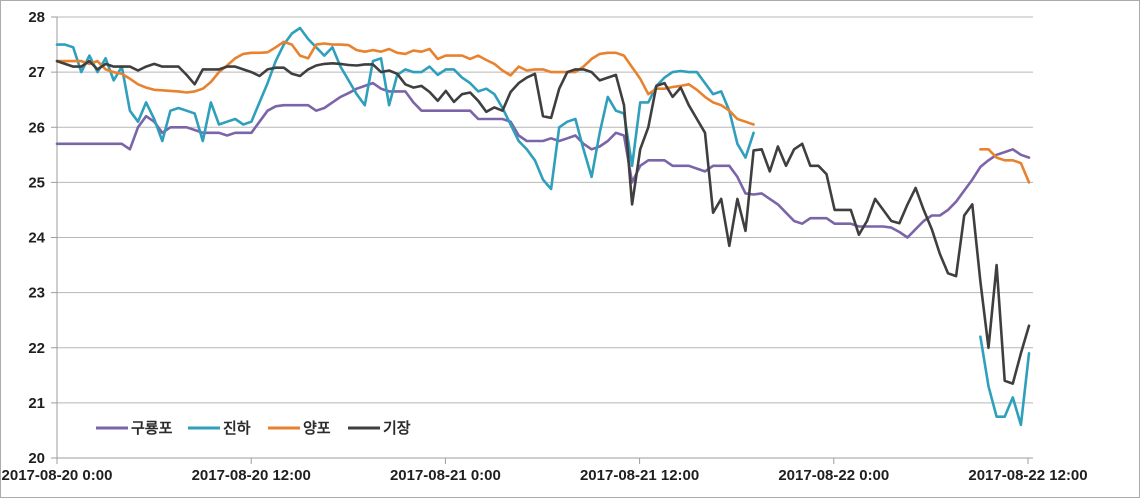  What do you see at coordinates (36, 127) in the screenshot?
I see `y-tick-label-26: 26` at bounding box center [36, 127].